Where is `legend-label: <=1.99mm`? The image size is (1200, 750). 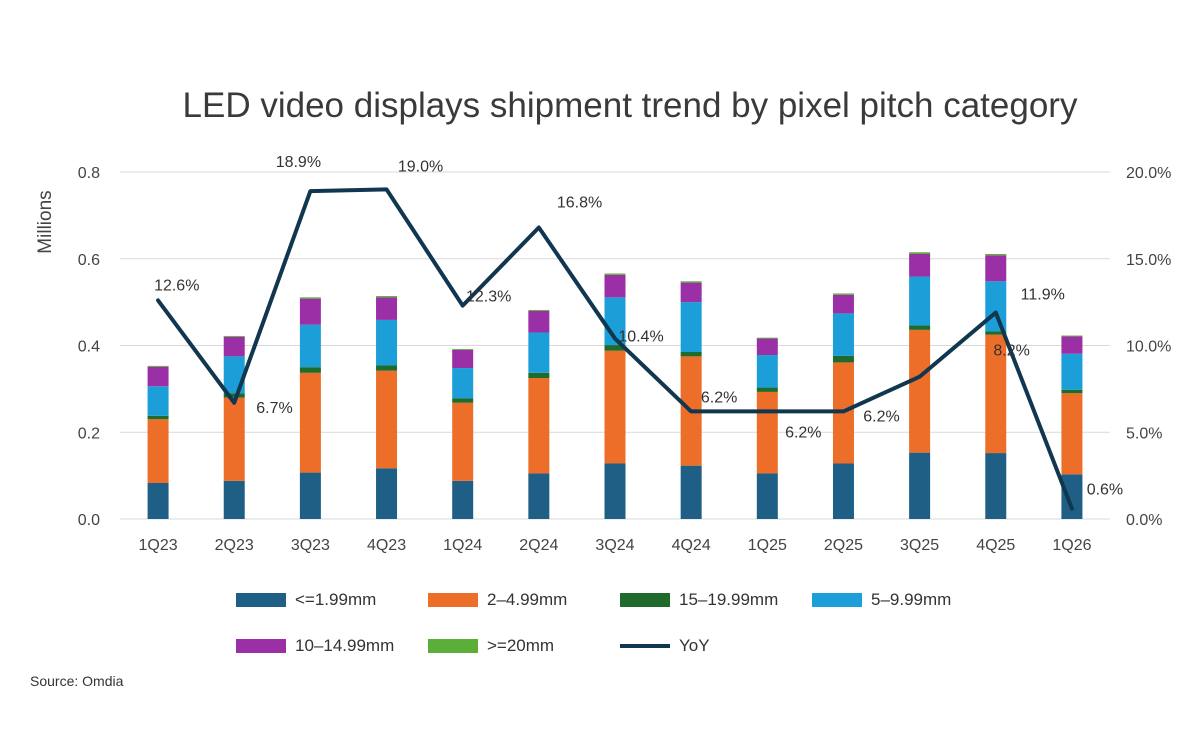
legend-label: <=1.99mm is located at coordinates (336, 599).